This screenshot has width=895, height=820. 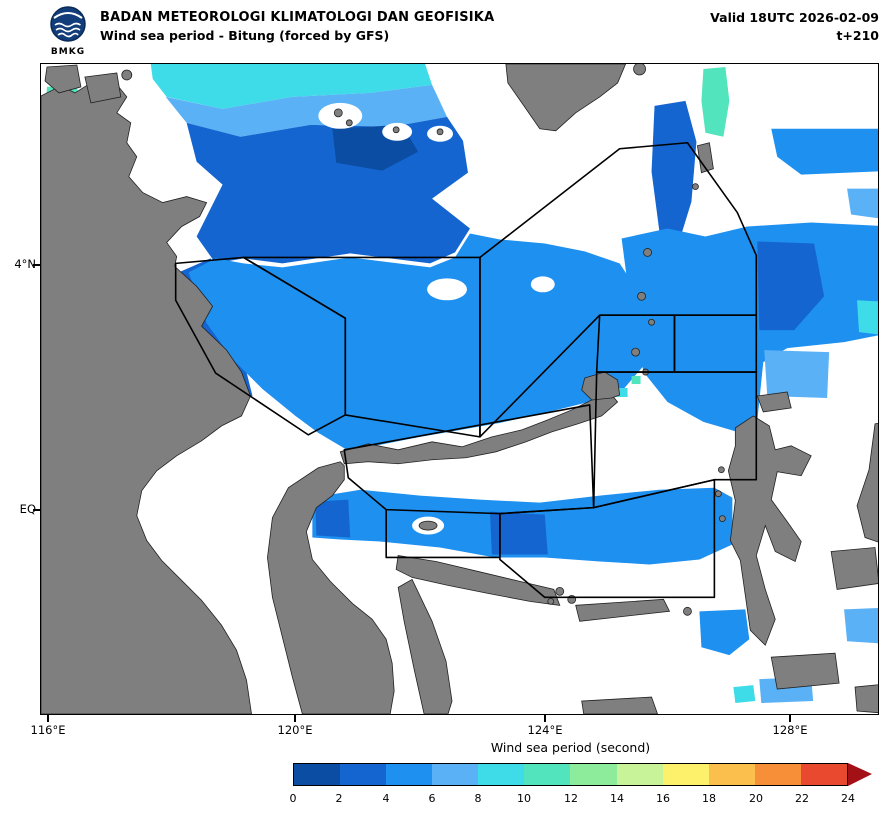 I want to click on togian-island, so click(x=428, y=525).